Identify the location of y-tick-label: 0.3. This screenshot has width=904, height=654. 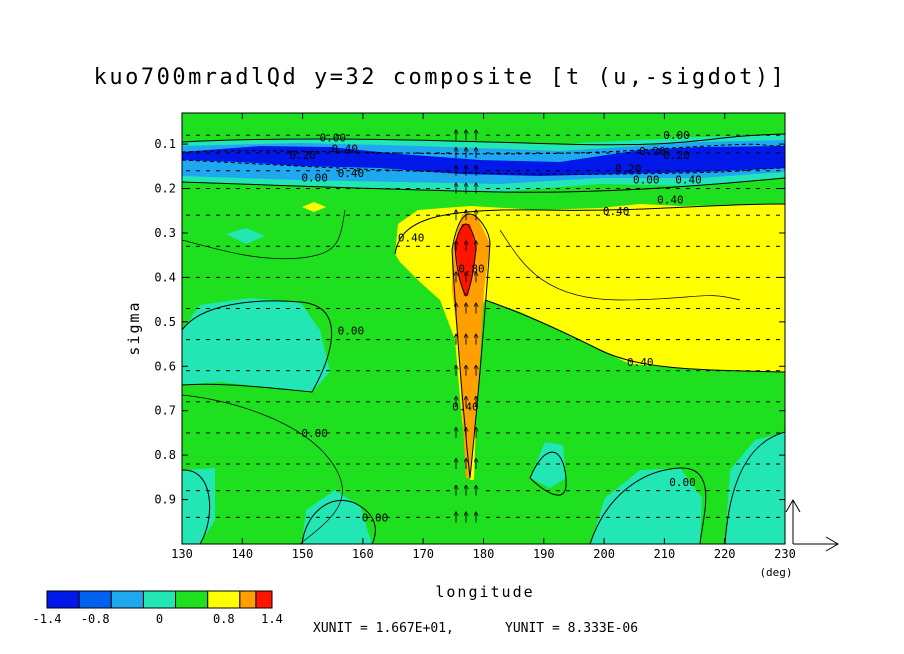
(165, 233).